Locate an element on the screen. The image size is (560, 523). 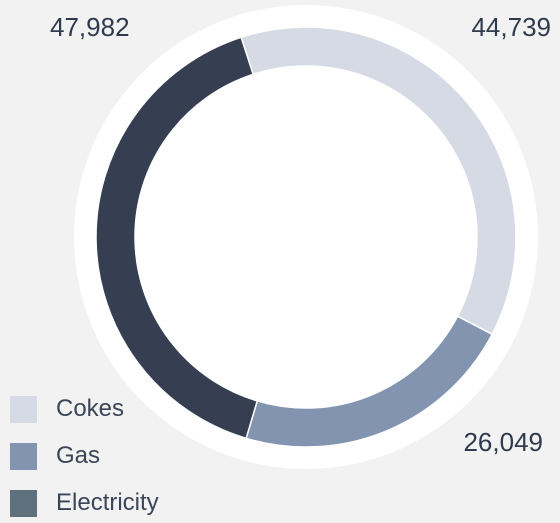
legend-swatch-gas is located at coordinates (23, 456).